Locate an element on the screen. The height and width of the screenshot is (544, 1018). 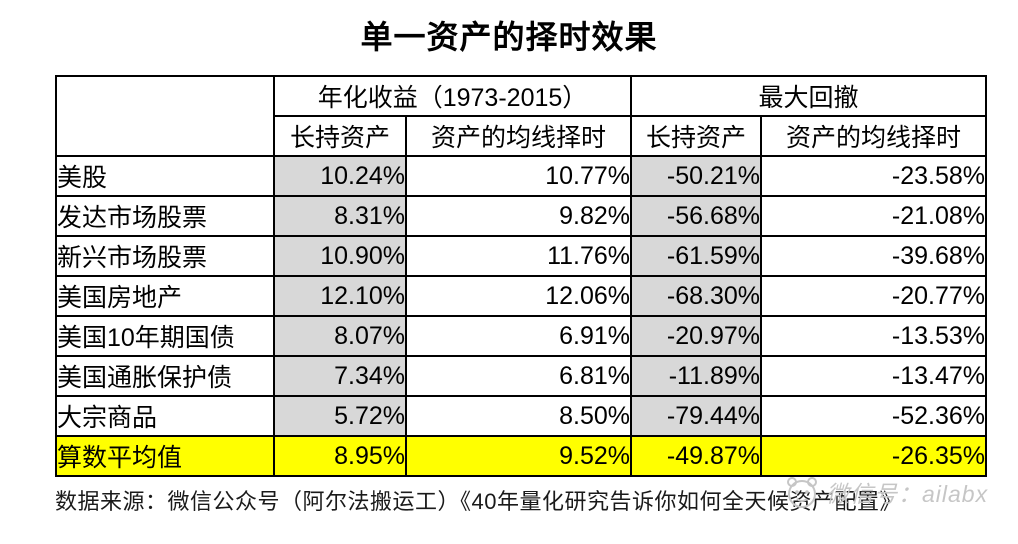
sub-header-ma-drawdown: 资产的均线择时 is located at coordinates (873, 136).